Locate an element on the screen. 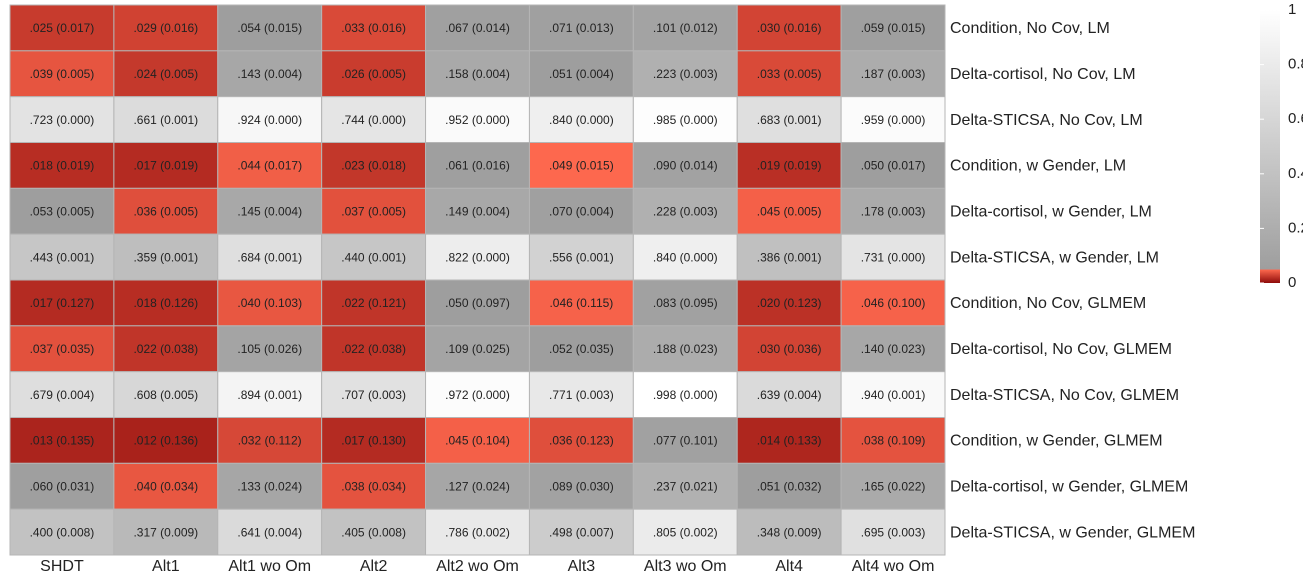 This screenshot has height=582, width=1303. cell-label: .070 (0.004) is located at coordinates (581, 211).